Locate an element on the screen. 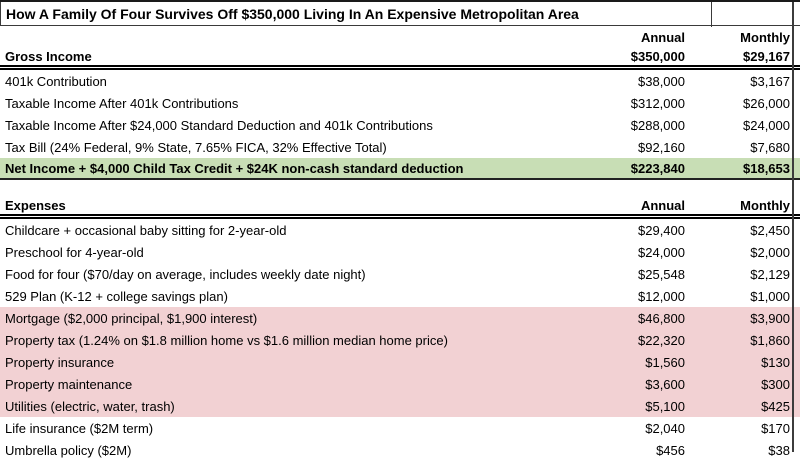 The height and width of the screenshot is (461, 800). table-row-umbrella-policy: Umbrella policy ($2M) $456 $38 is located at coordinates (400, 450).